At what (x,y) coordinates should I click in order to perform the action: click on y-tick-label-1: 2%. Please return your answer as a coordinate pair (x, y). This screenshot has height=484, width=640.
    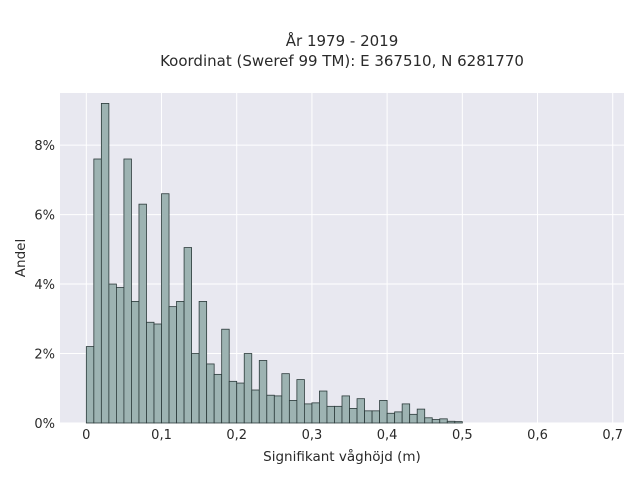
    Looking at the image, I should click on (44, 355).